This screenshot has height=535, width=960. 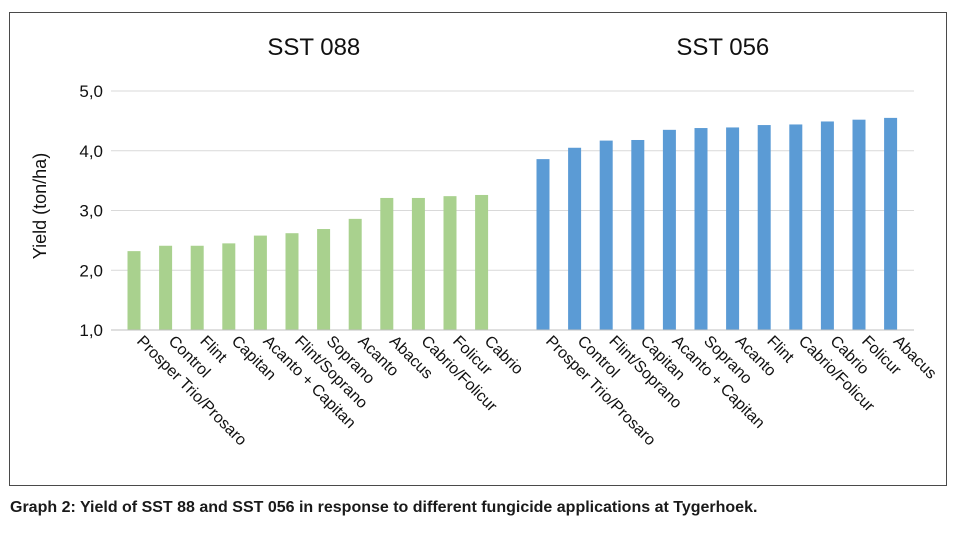 What do you see at coordinates (518, 47) in the screenshot?
I see `group-titles: SST 088 SST 056` at bounding box center [518, 47].